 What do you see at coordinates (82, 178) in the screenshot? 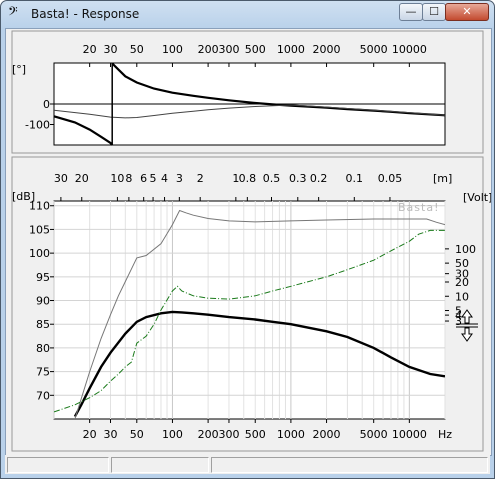
I see `wavelength-tick: 20` at bounding box center [82, 178].